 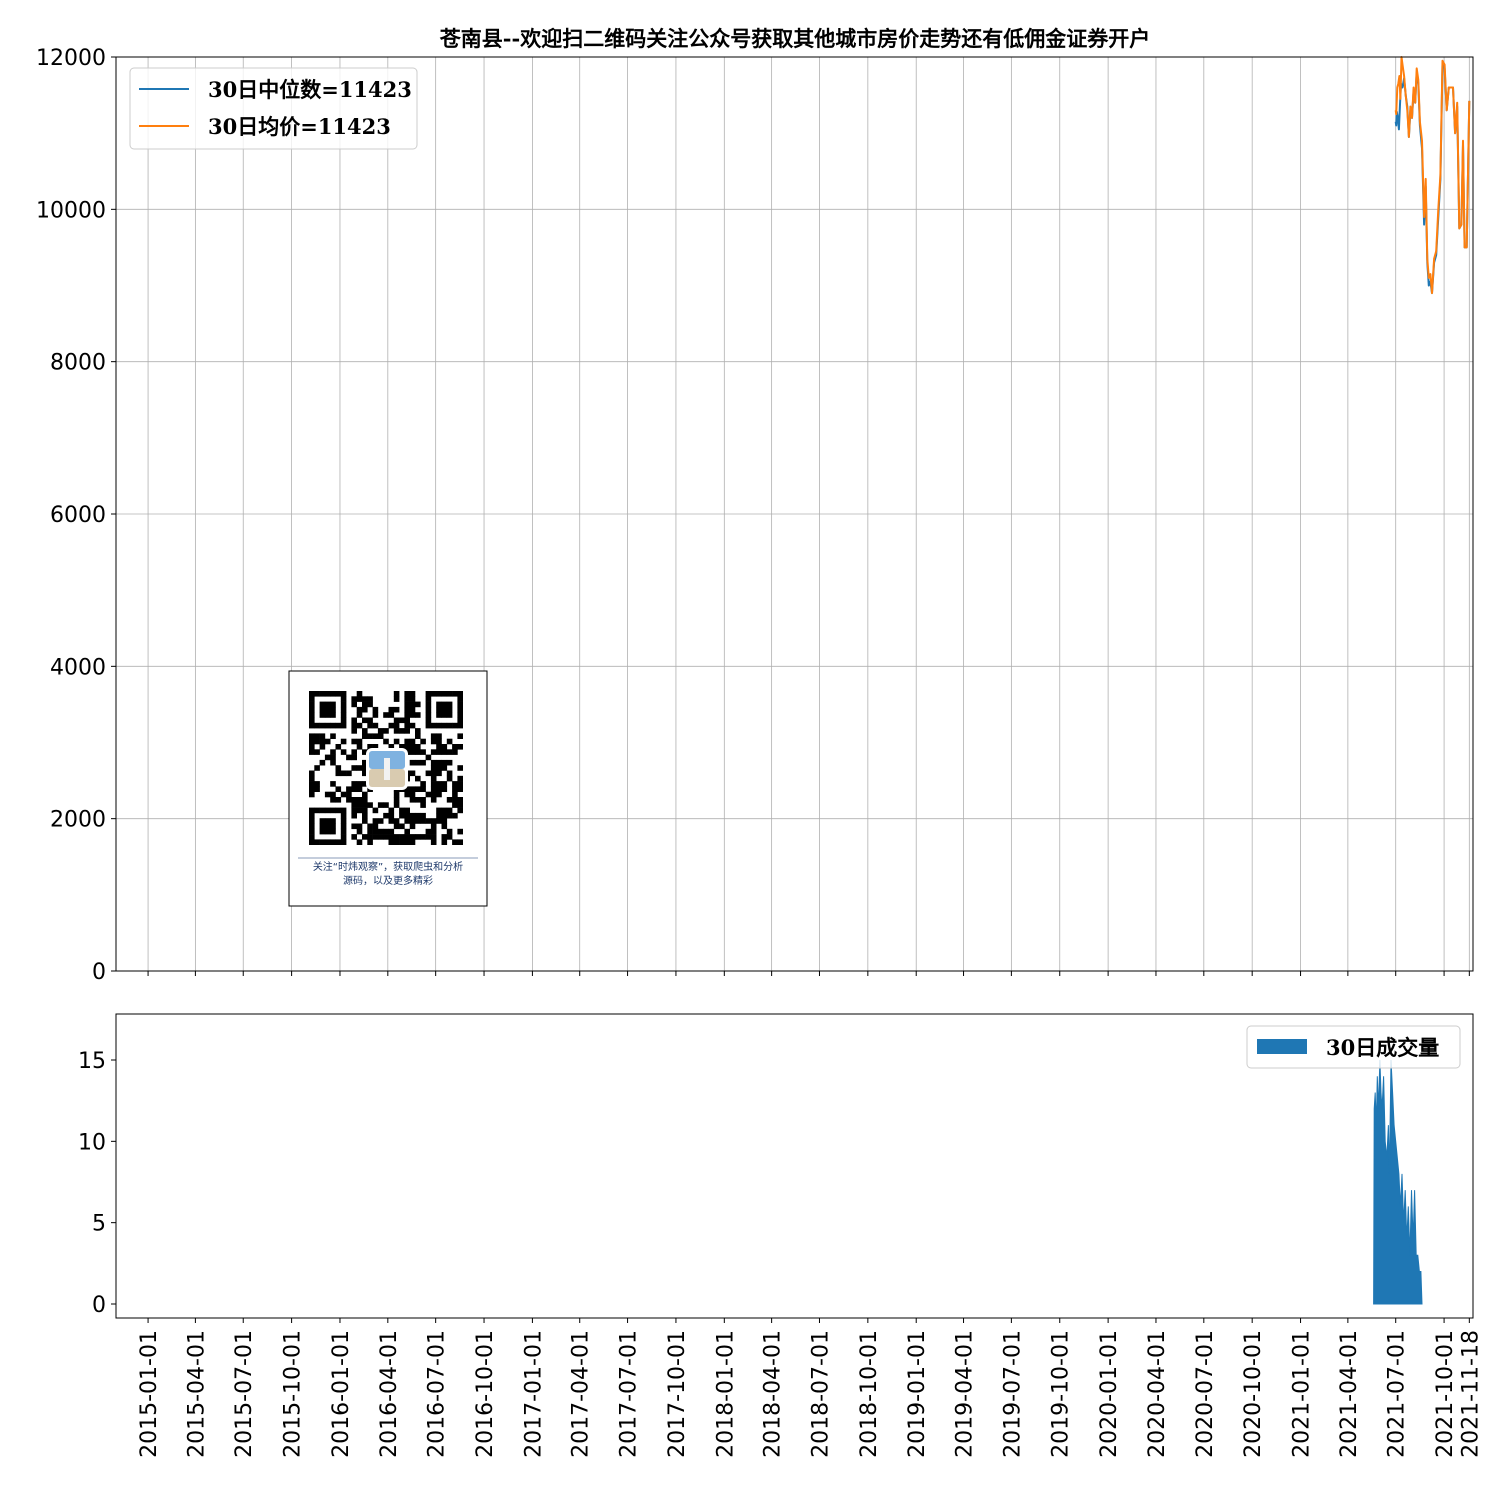 What do you see at coordinates (149, 1394) in the screenshot?
I see `bottom-x-tick-label: 2015-01-01` at bounding box center [149, 1394].